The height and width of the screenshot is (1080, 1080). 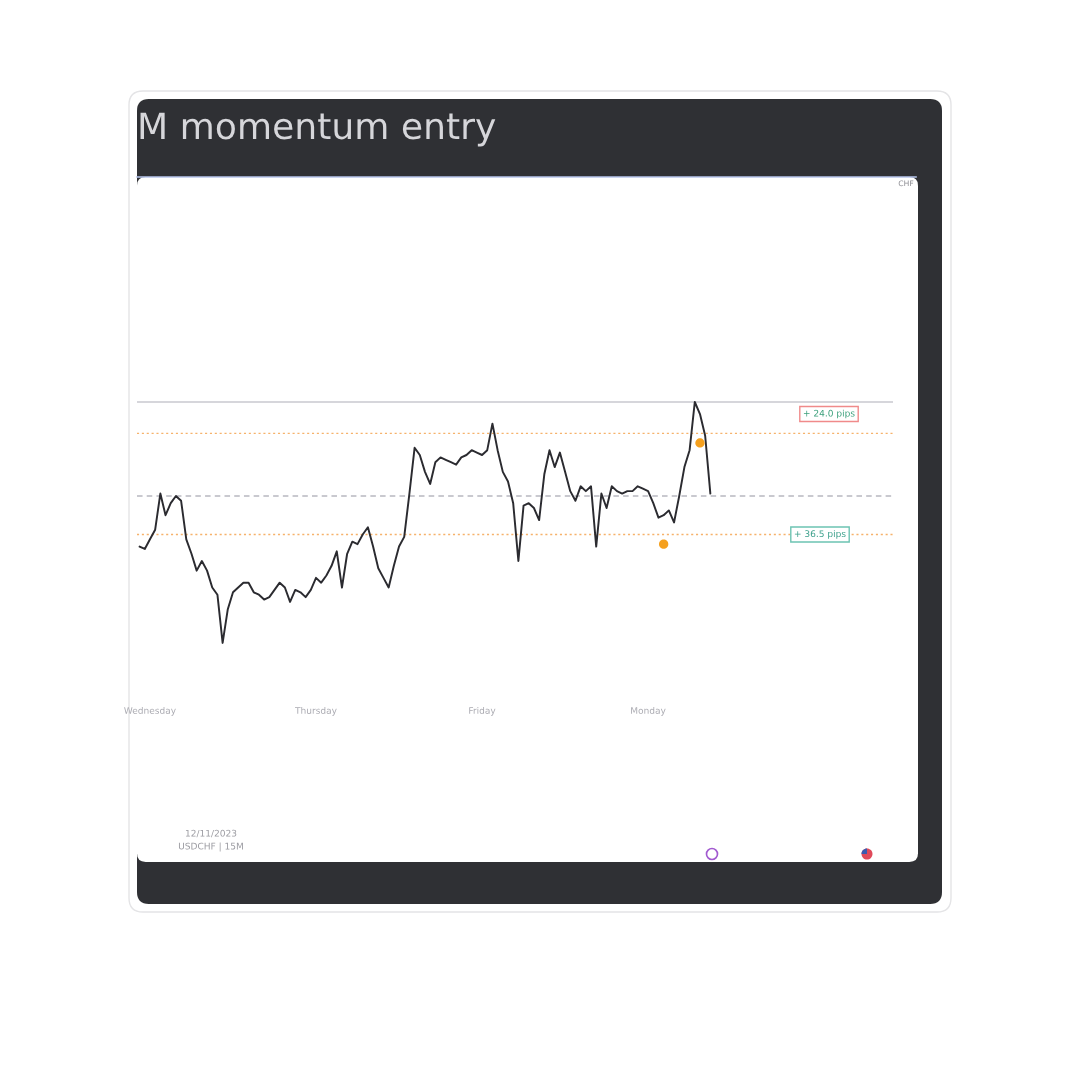 What do you see at coordinates (482, 711) in the screenshot?
I see `x-tick-label: Friday` at bounding box center [482, 711].